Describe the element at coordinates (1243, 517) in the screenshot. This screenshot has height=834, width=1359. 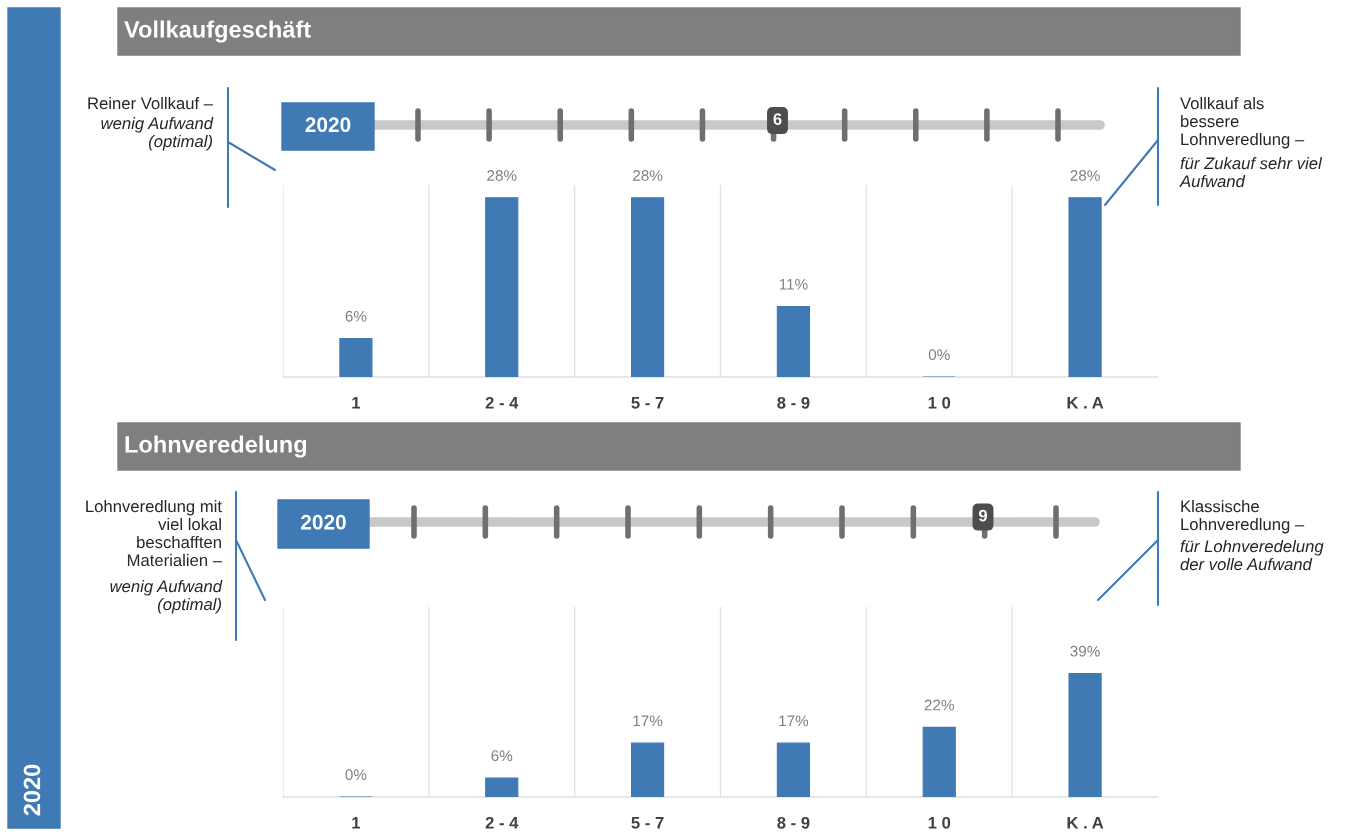
I see `text: Klassische Lohnveredlung –` at that location.